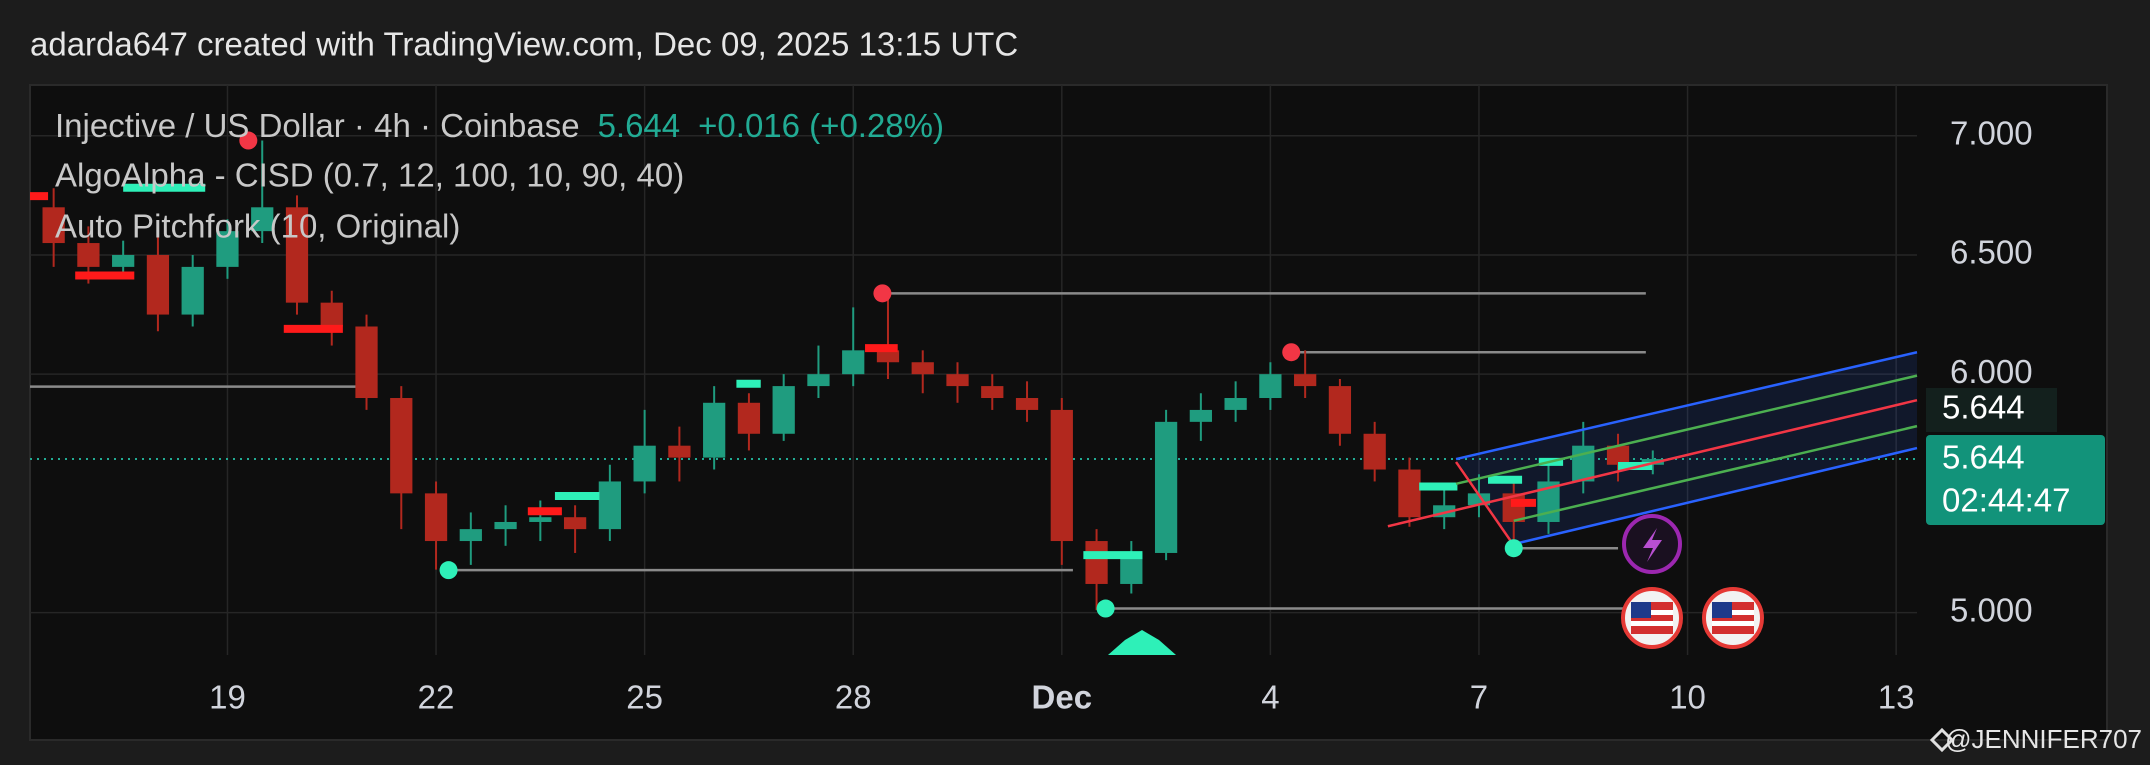  What do you see at coordinates (644, 697) in the screenshot?
I see `x-tick-label: 25` at bounding box center [644, 697].